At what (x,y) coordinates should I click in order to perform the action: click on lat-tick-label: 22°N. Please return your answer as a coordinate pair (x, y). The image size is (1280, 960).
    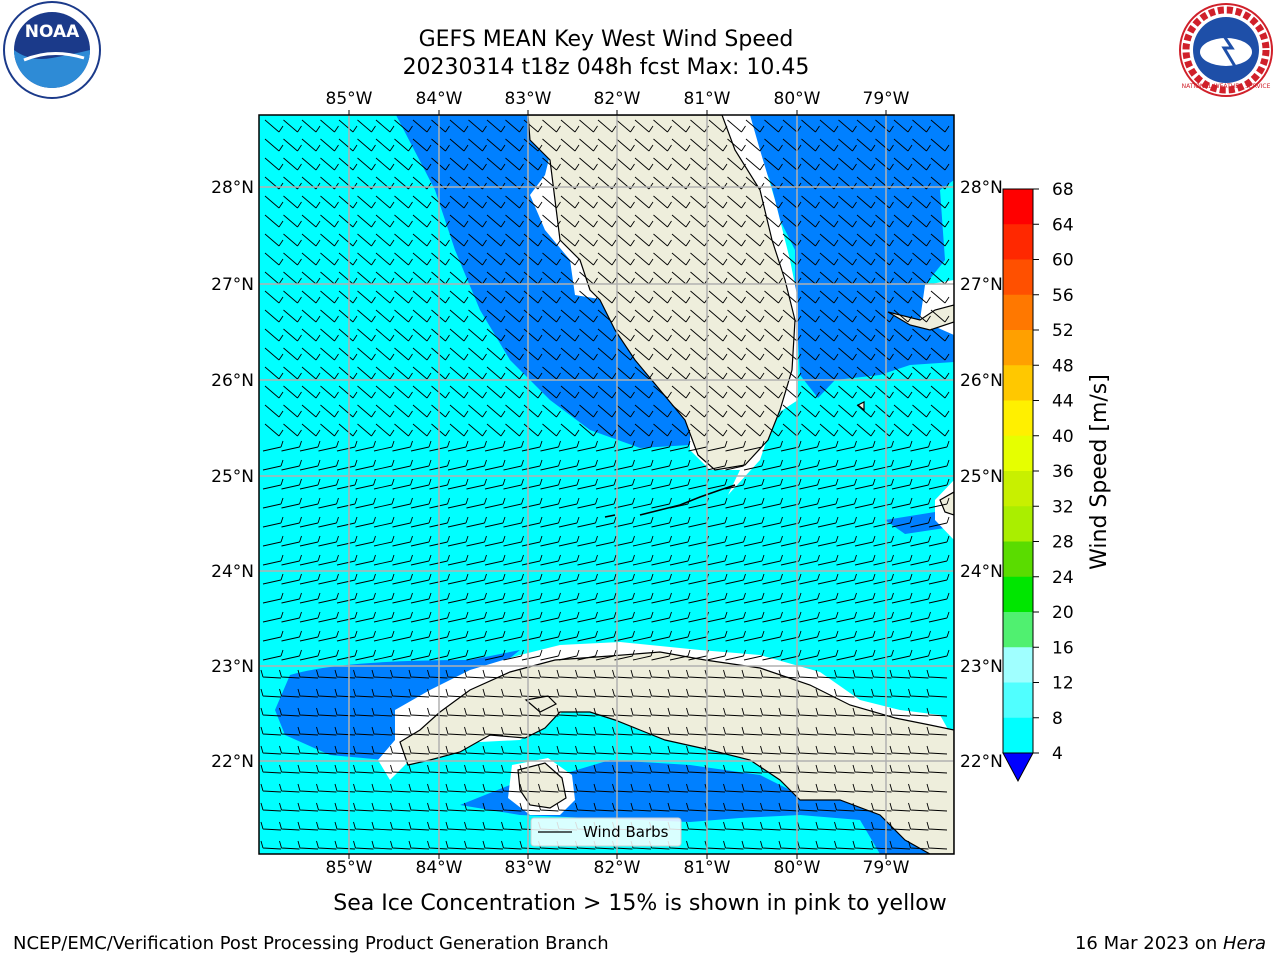
    Looking at the image, I should click on (232, 762).